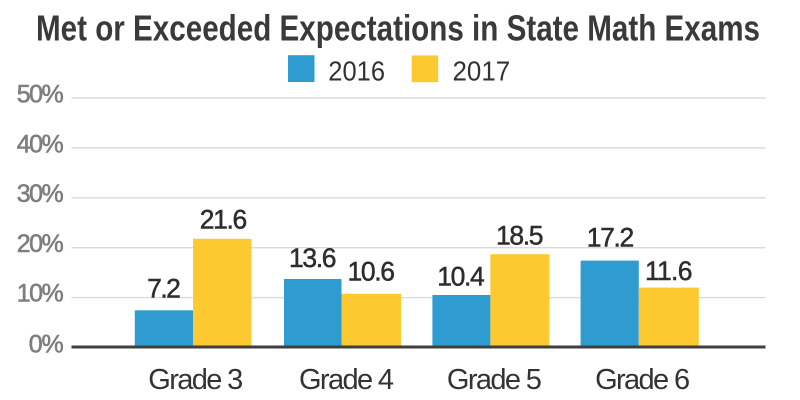  What do you see at coordinates (356, 70) in the screenshot?
I see `svg-text: 2016` at bounding box center [356, 70].